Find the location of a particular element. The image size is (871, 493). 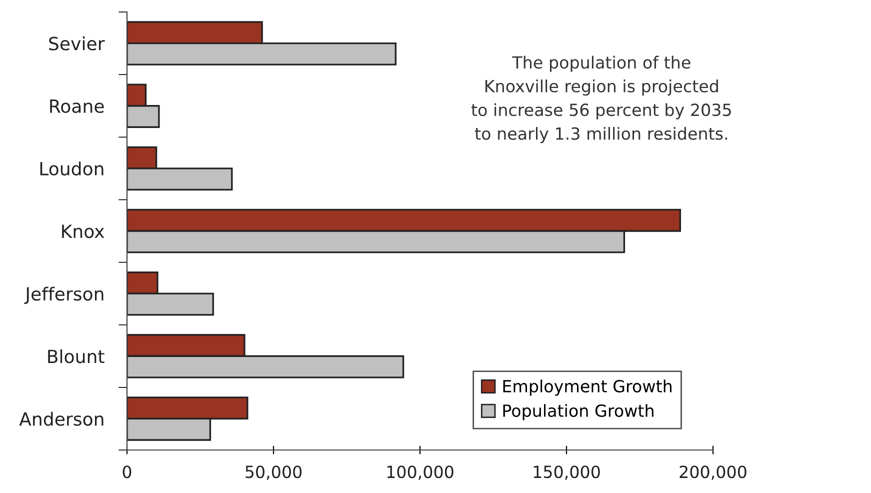

y-tick-label: Loudon is located at coordinates (72, 169).